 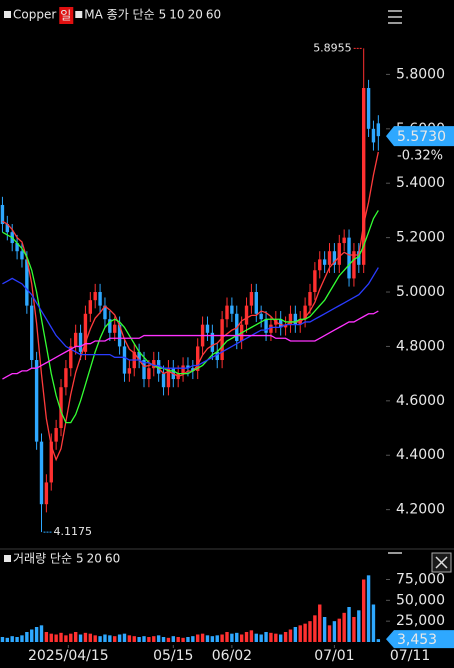 What do you see at coordinates (420, 600) in the screenshot?
I see `y-tick-label: 50,000` at bounding box center [420, 600].